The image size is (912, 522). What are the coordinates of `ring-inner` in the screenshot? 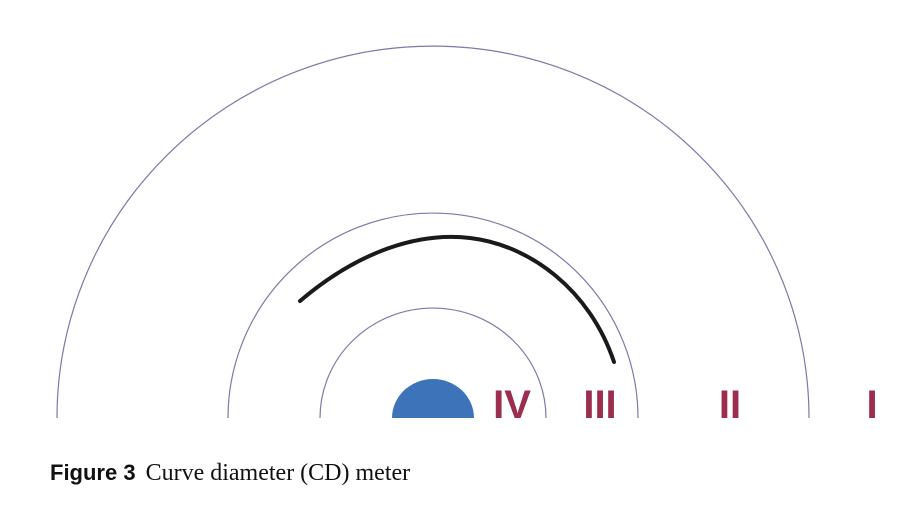 It's located at (433, 363).